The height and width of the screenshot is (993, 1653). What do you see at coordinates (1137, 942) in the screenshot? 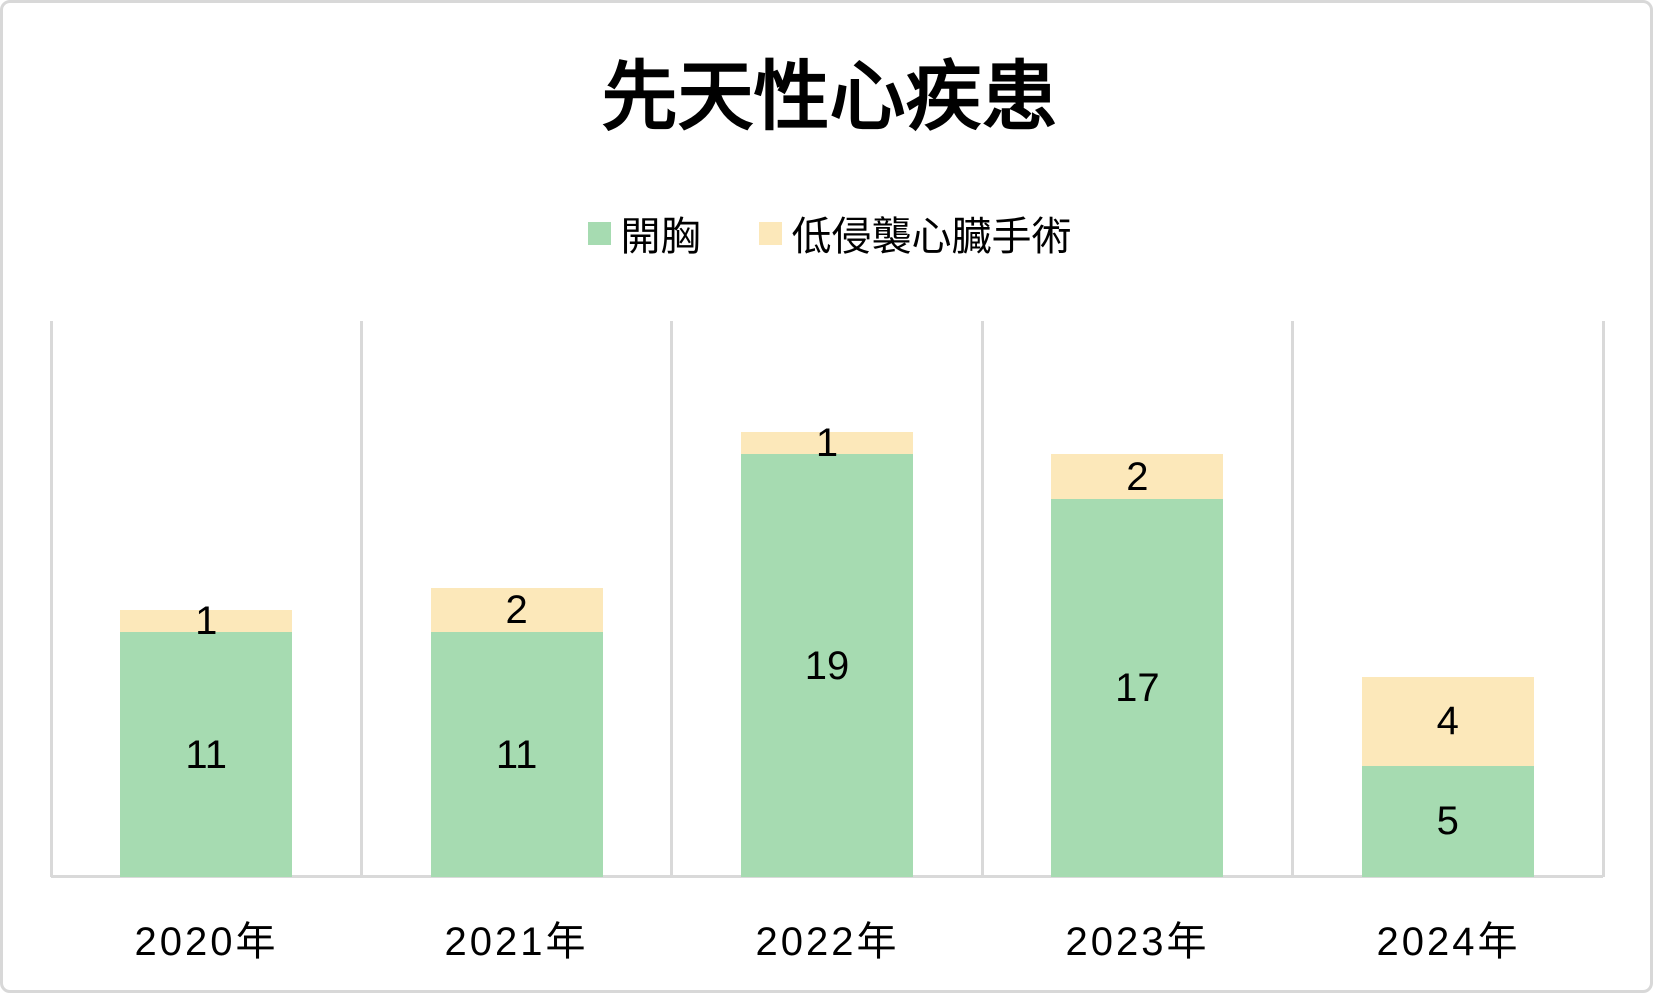
I see `x-axis-label-2023: 2023年` at bounding box center [1137, 942].